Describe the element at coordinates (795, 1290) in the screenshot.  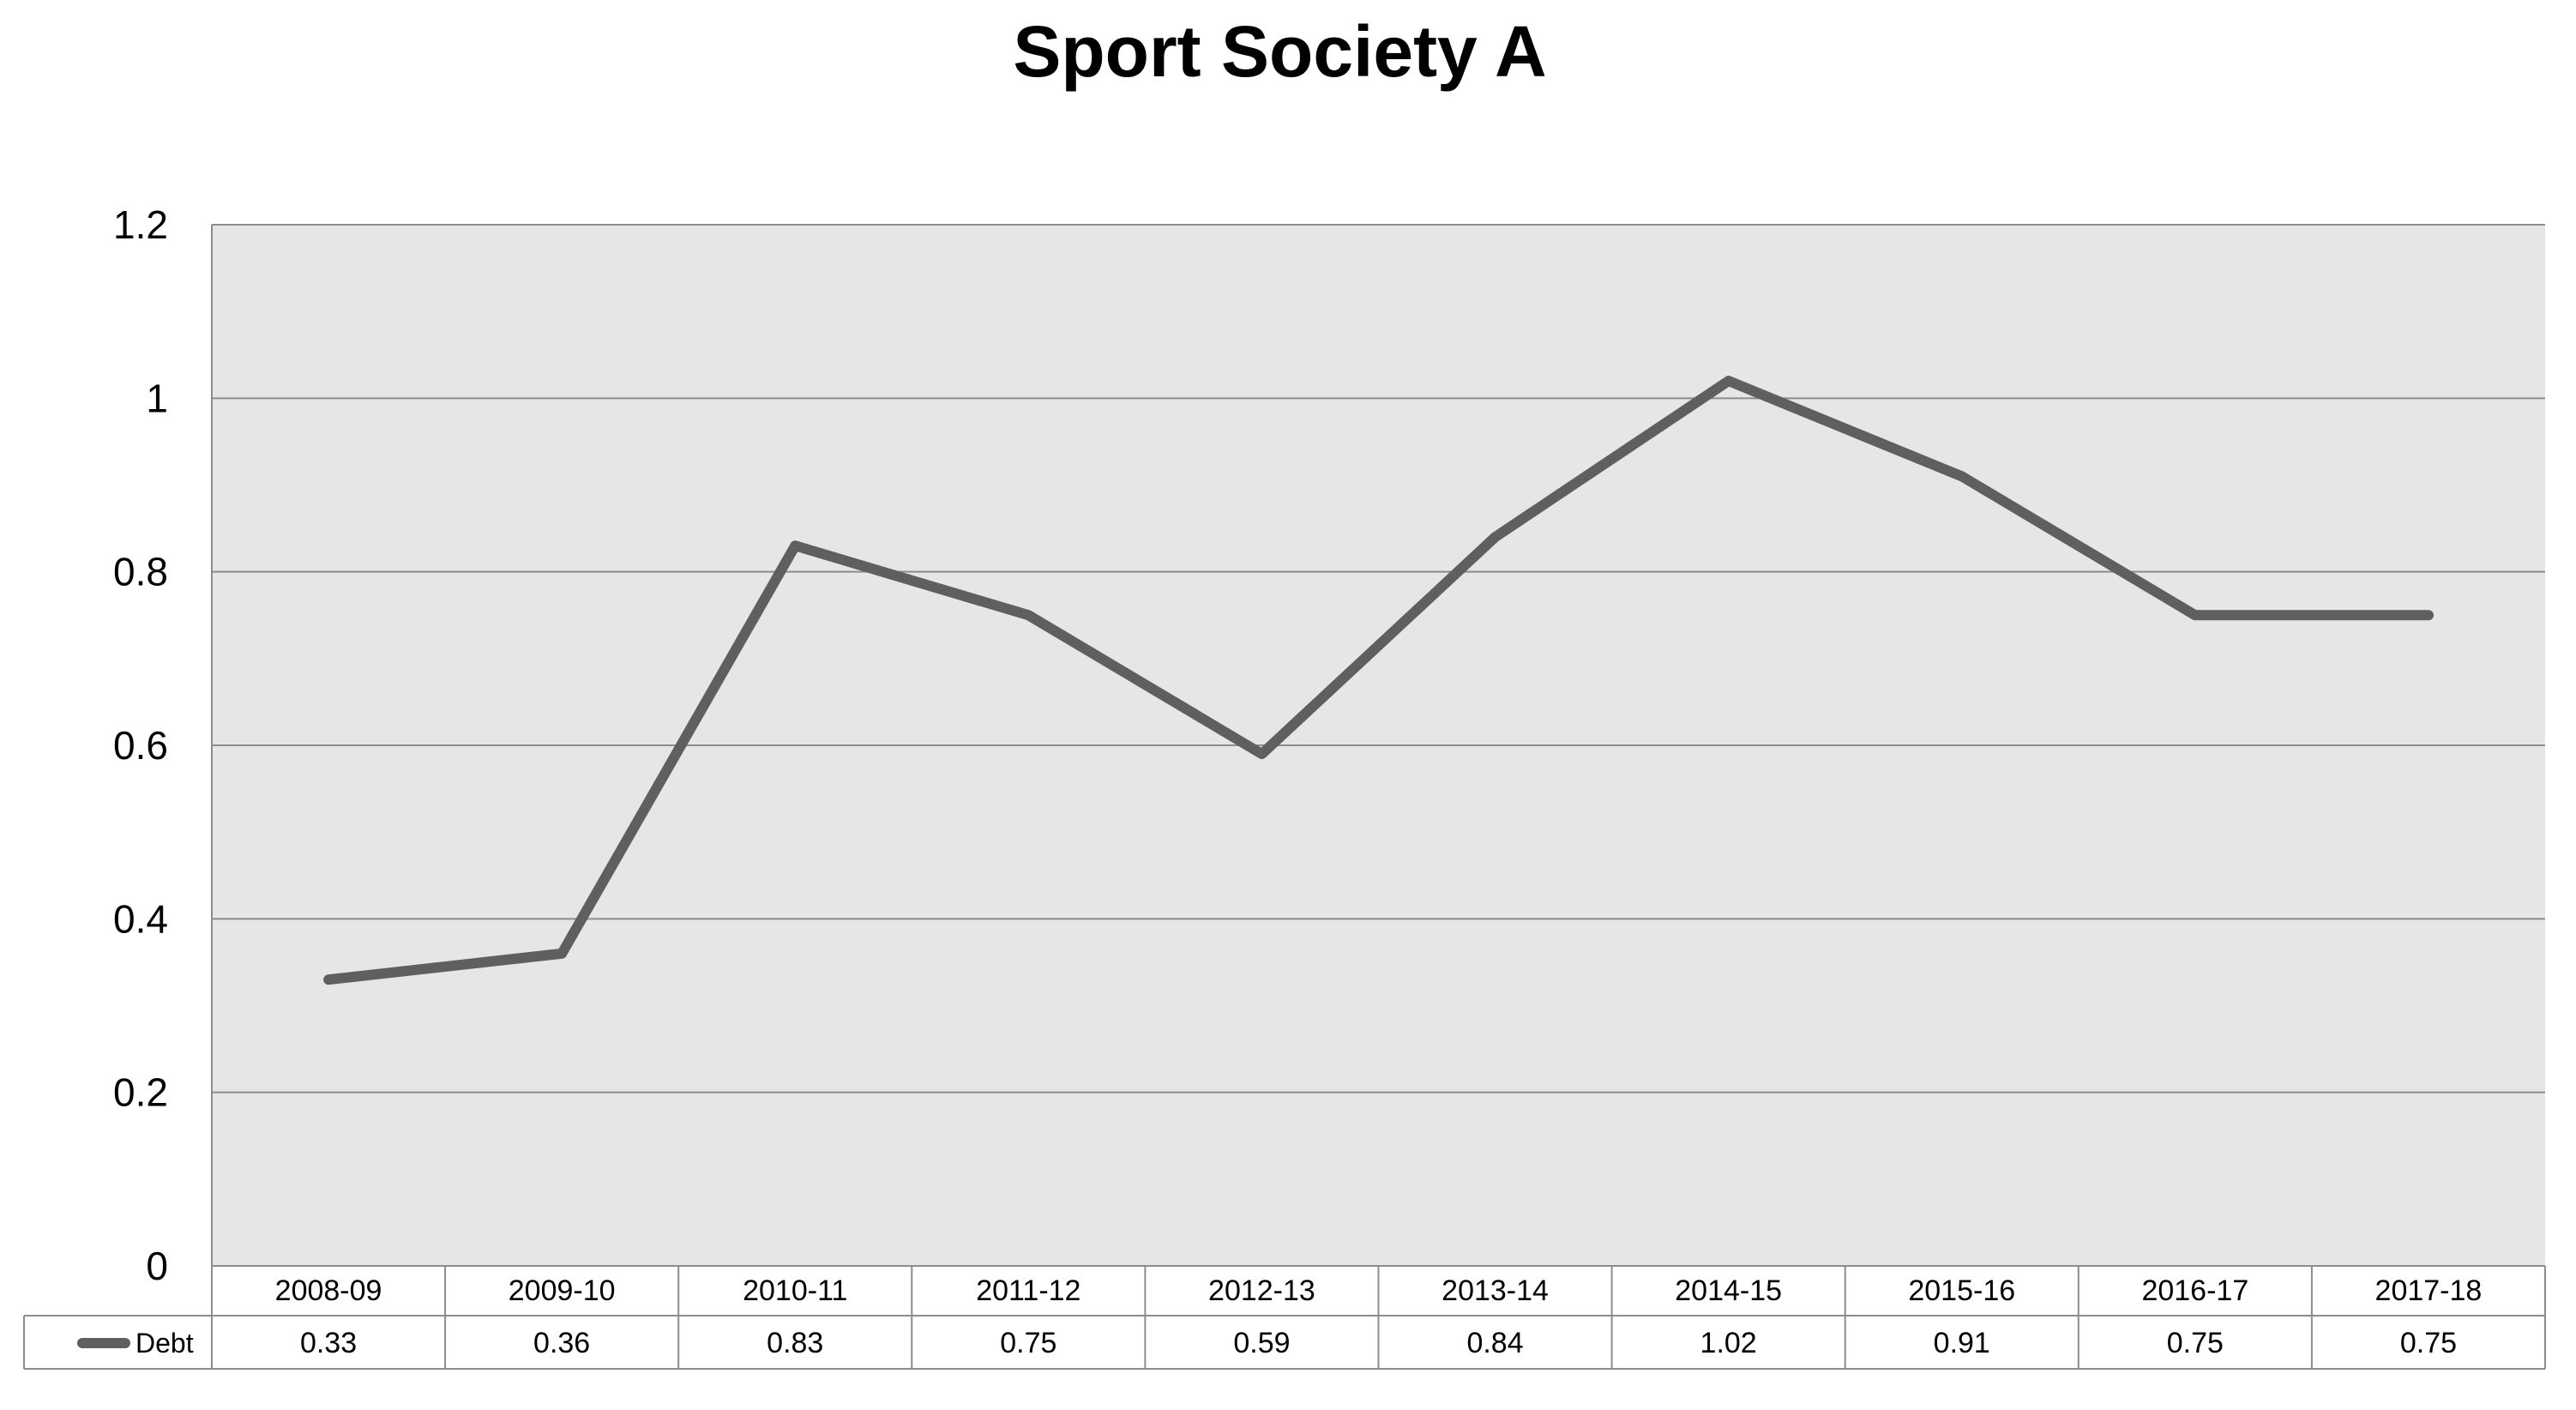
I see `x-category-label: 2010-11` at that location.